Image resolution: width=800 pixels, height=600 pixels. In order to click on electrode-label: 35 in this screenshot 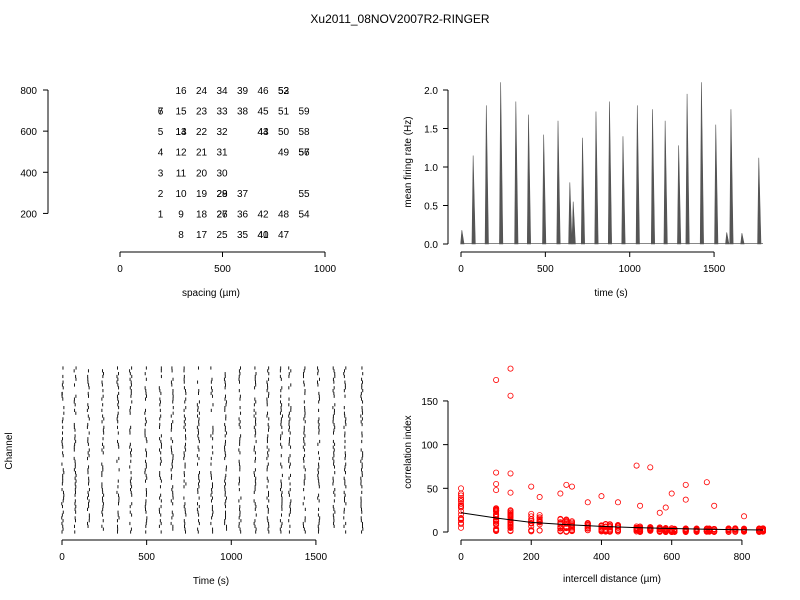, I will do `click(243, 235)`.